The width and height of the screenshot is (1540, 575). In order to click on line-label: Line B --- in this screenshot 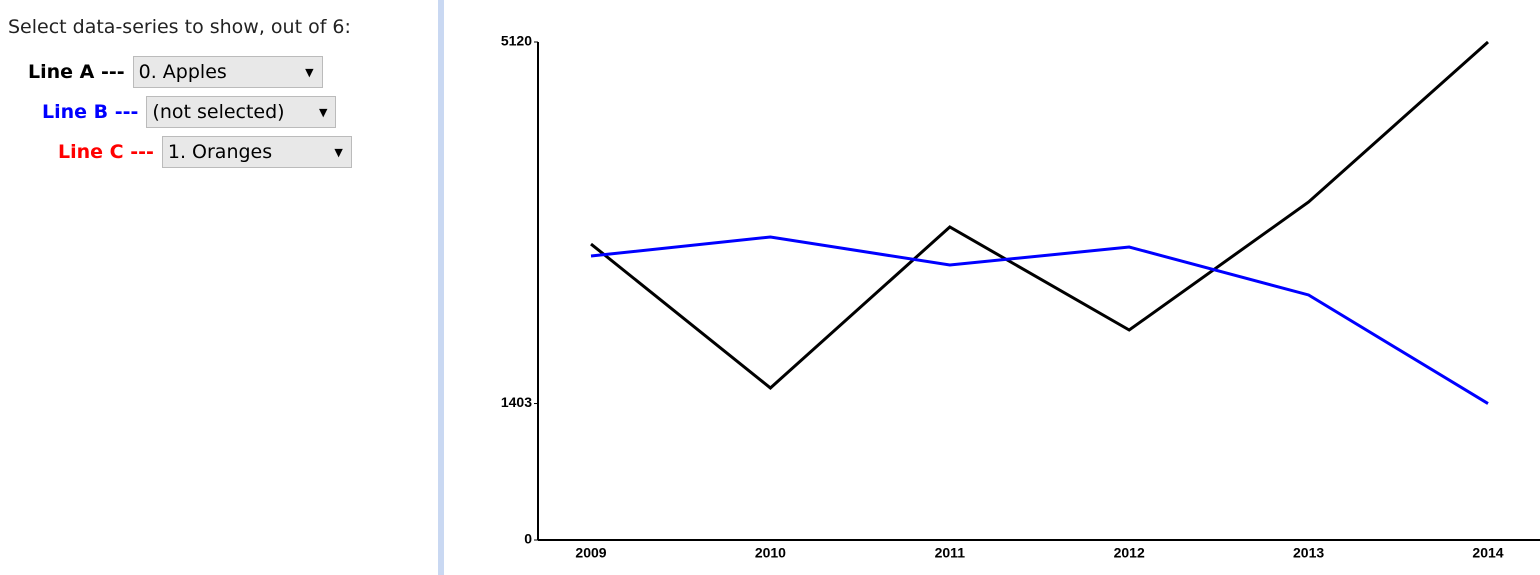, I will do `click(90, 112)`.